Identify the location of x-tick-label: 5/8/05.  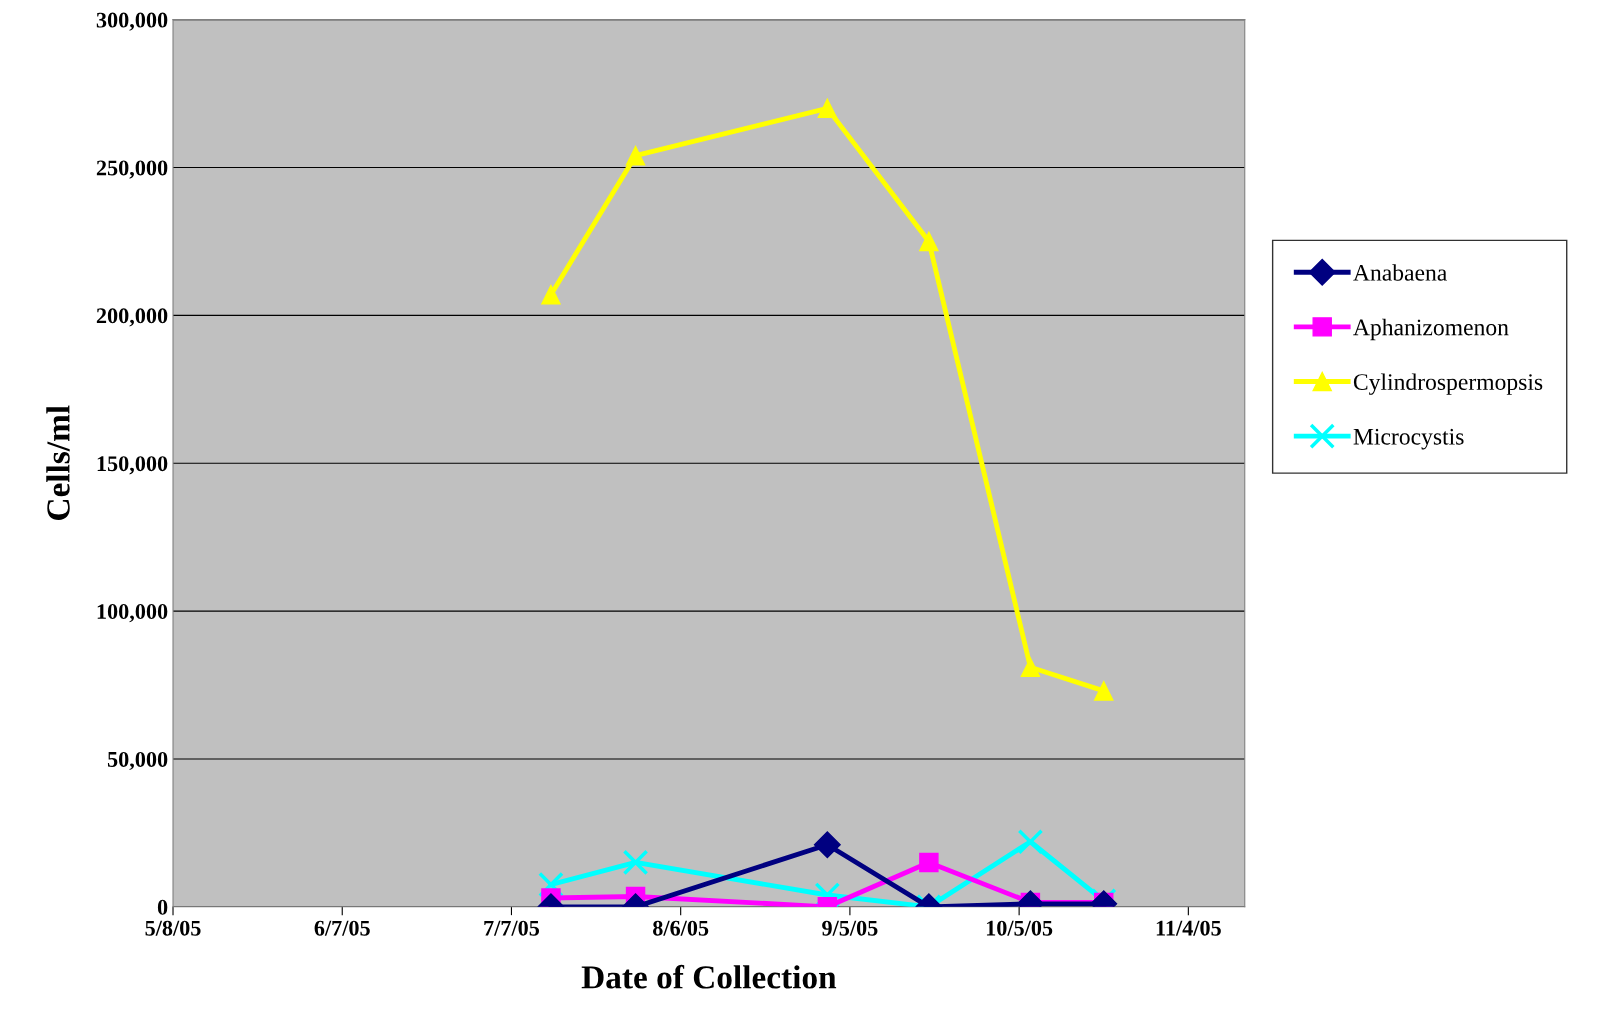
(173, 928).